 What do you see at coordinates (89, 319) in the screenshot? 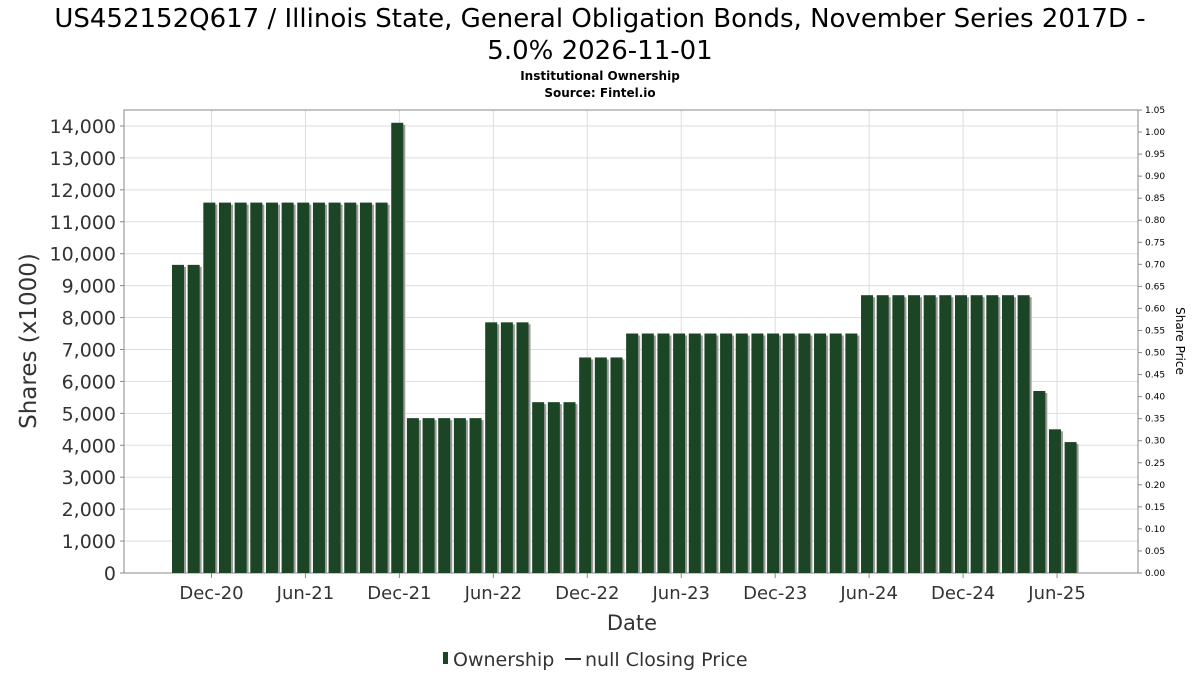
I see `y-tick-label: 8,000` at bounding box center [89, 319].